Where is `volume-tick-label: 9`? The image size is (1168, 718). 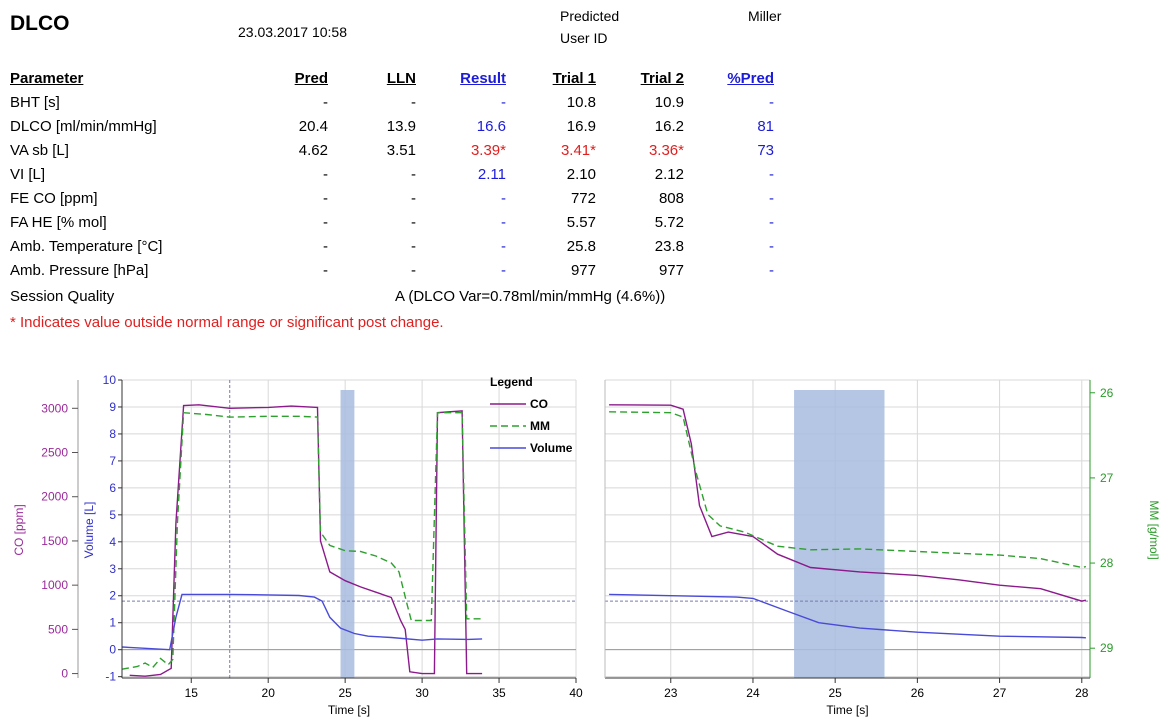 volume-tick-label: 9 is located at coordinates (112, 407).